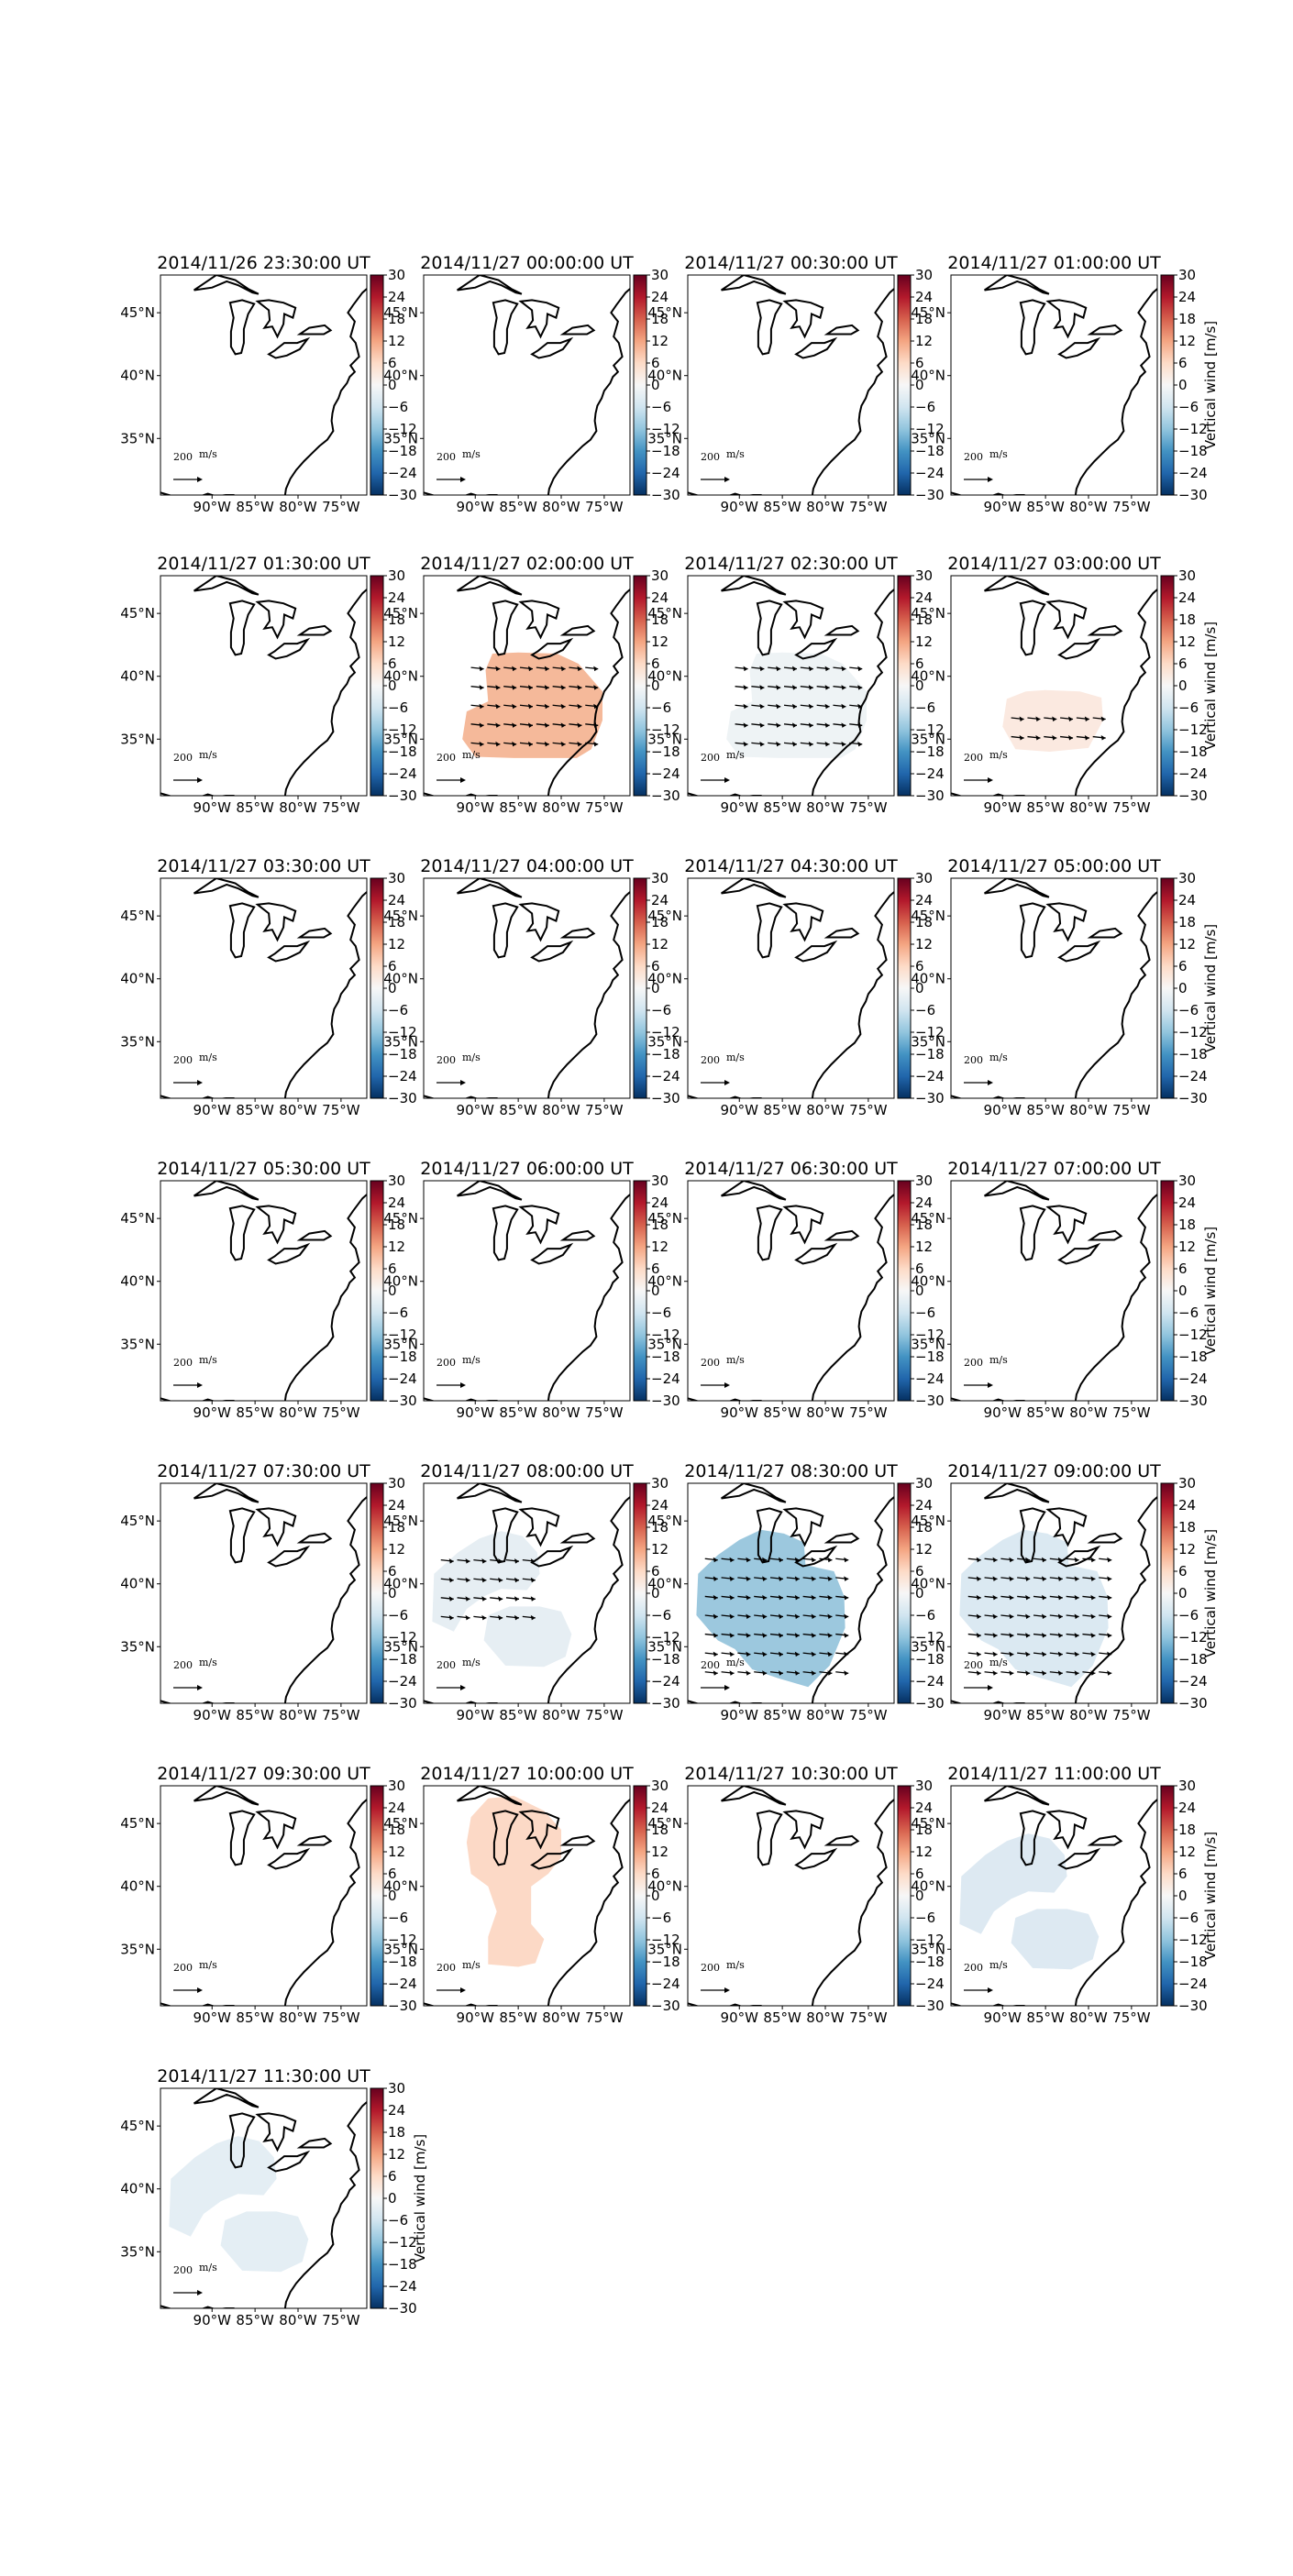 This screenshot has width=1293, height=2576. Describe the element at coordinates (664, 1646) in the screenshot. I see `lat-tick-label: 35°N` at that location.